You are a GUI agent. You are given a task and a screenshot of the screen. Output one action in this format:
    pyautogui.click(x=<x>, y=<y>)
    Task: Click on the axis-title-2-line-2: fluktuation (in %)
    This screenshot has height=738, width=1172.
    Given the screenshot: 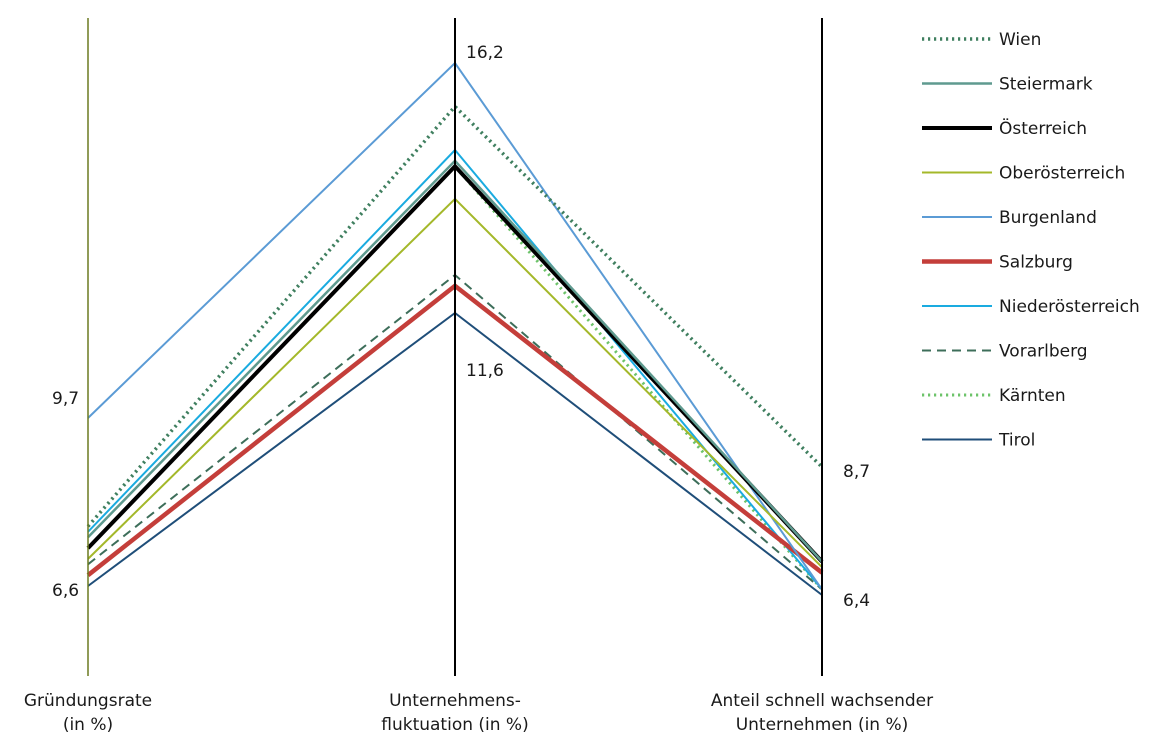 What is the action you would take?
    pyautogui.click(x=454, y=725)
    